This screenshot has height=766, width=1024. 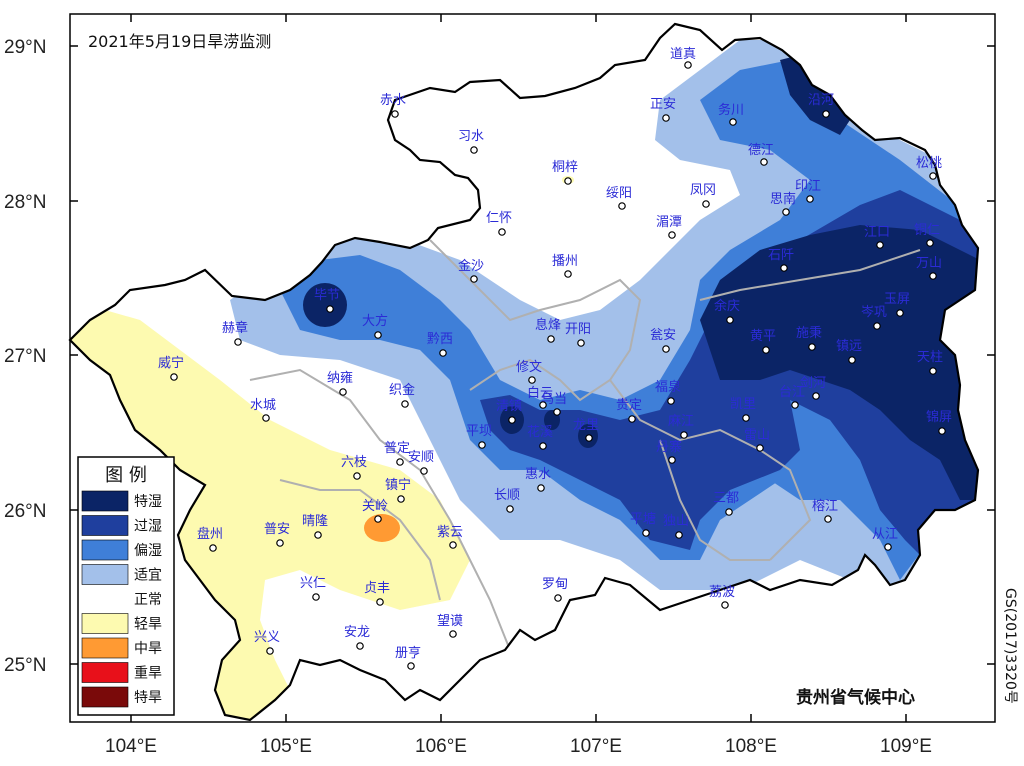 What do you see at coordinates (669, 447) in the screenshot?
I see `city-label: 丹寨` at bounding box center [669, 447].